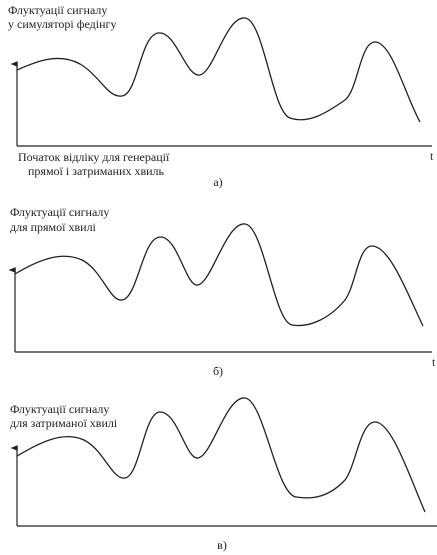 This screenshot has width=437, height=555. I want to click on note-line: Початок відліку для генерації, so click(94, 157).